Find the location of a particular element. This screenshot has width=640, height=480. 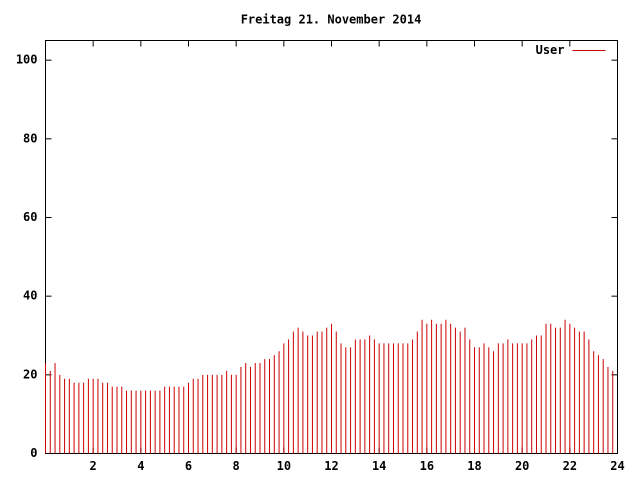

x-tick-label: 4 is located at coordinates (140, 466).